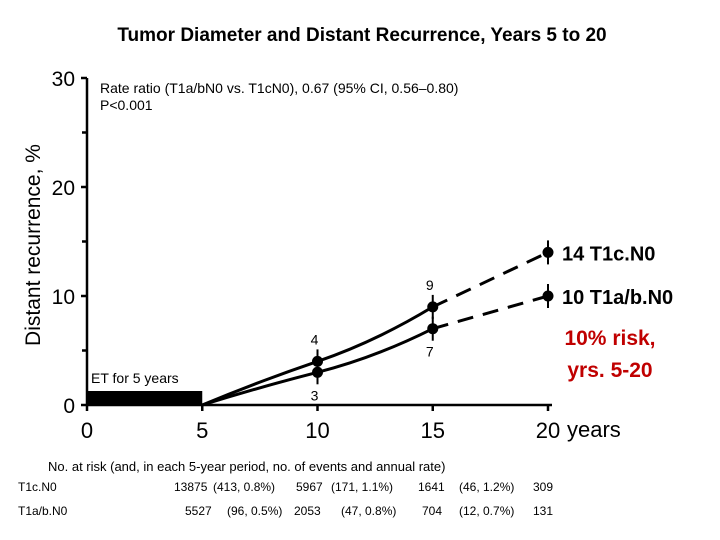  Describe the element at coordinates (609, 354) in the screenshot. I see `risk-annotation: 10% risk, yrs. 5-20` at that location.